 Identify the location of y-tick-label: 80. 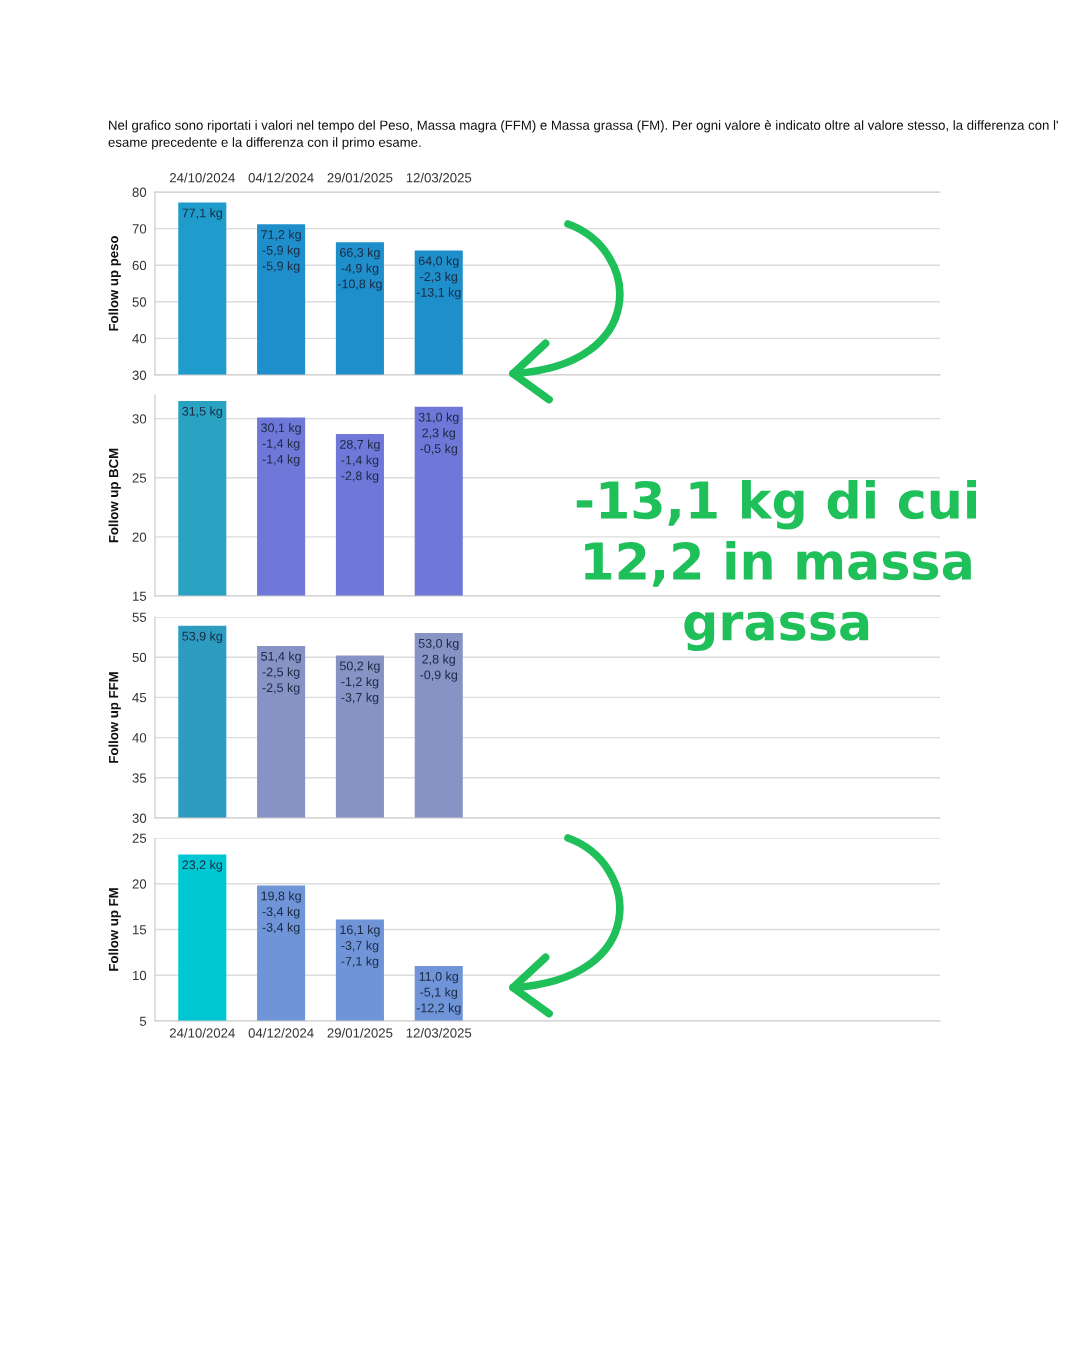
(139, 192).